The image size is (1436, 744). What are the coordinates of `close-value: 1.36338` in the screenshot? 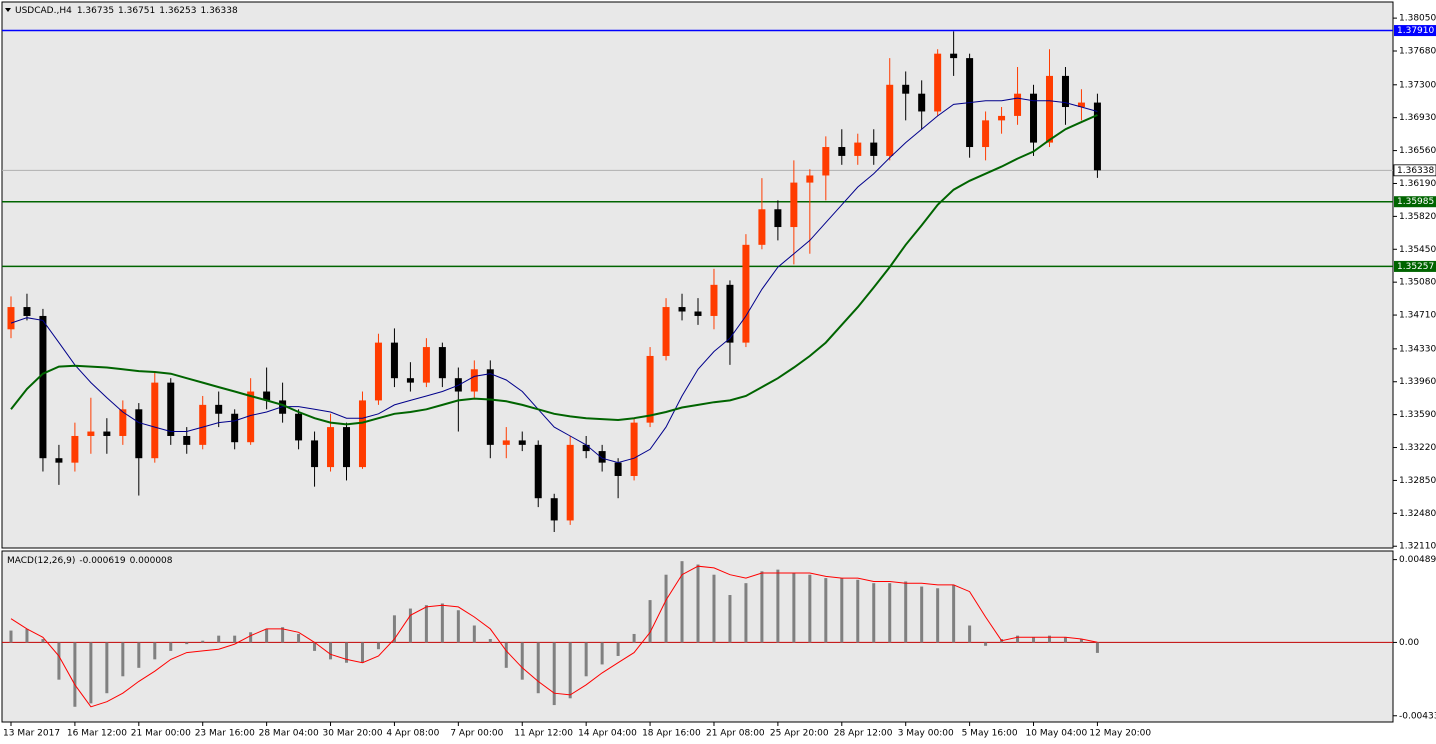 It's located at (218, 11).